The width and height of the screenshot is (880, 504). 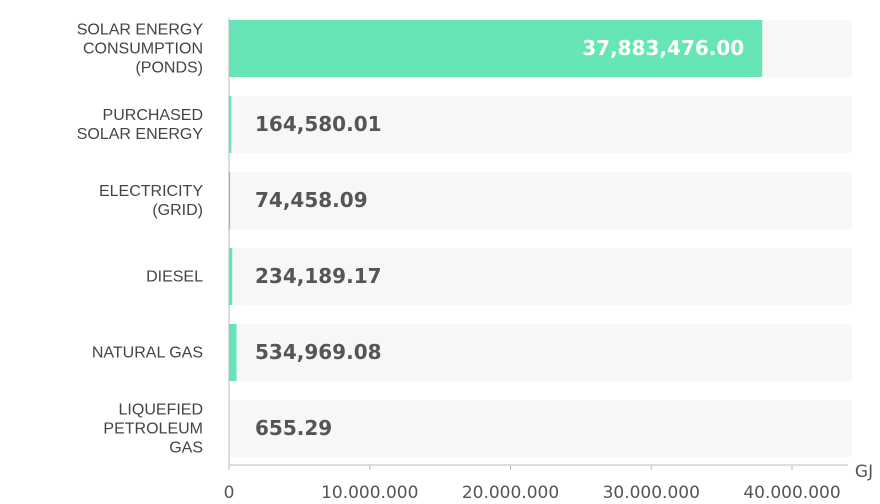 I want to click on category-label: LIQUEFIED PETROLEUM GAS, so click(x=153, y=428).